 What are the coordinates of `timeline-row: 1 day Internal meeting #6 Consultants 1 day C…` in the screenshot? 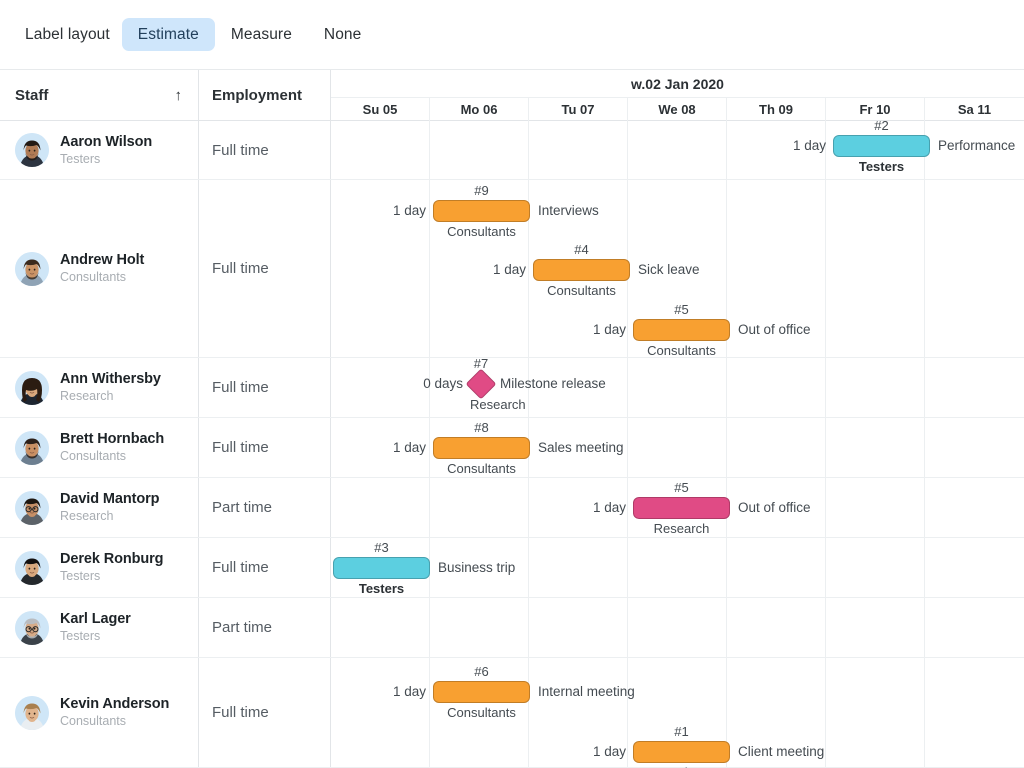 It's located at (677, 713).